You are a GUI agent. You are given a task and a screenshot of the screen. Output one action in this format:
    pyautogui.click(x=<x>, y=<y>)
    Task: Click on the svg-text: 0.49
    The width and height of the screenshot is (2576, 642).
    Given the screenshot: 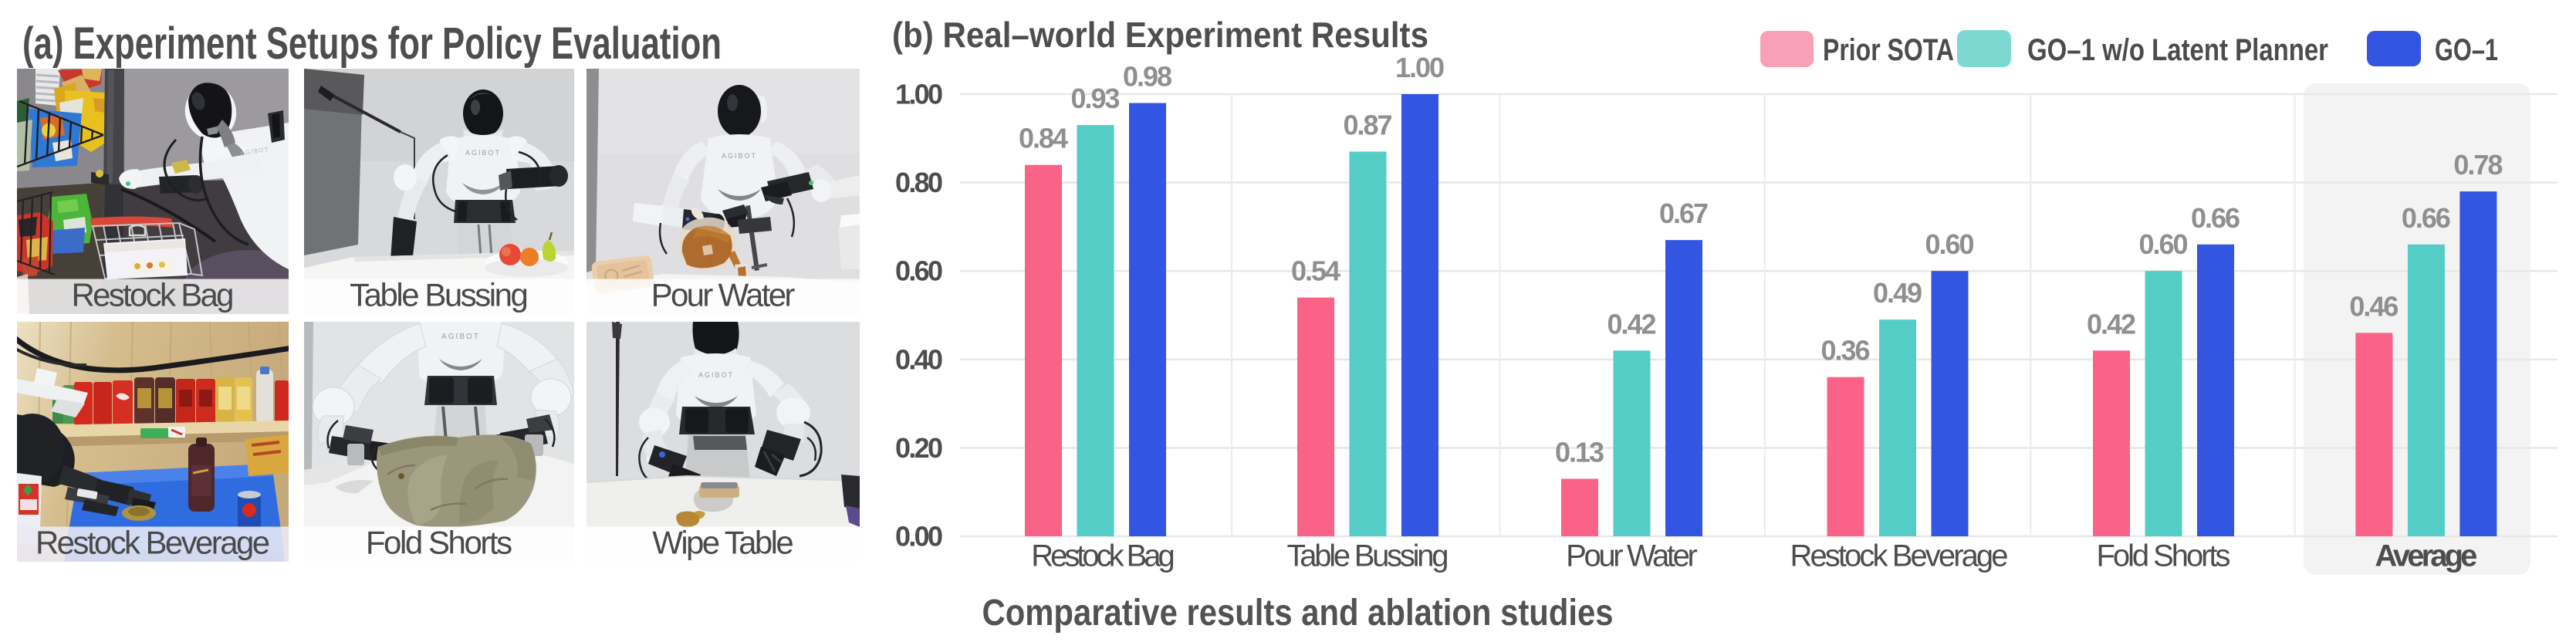 What is the action you would take?
    pyautogui.click(x=1897, y=293)
    